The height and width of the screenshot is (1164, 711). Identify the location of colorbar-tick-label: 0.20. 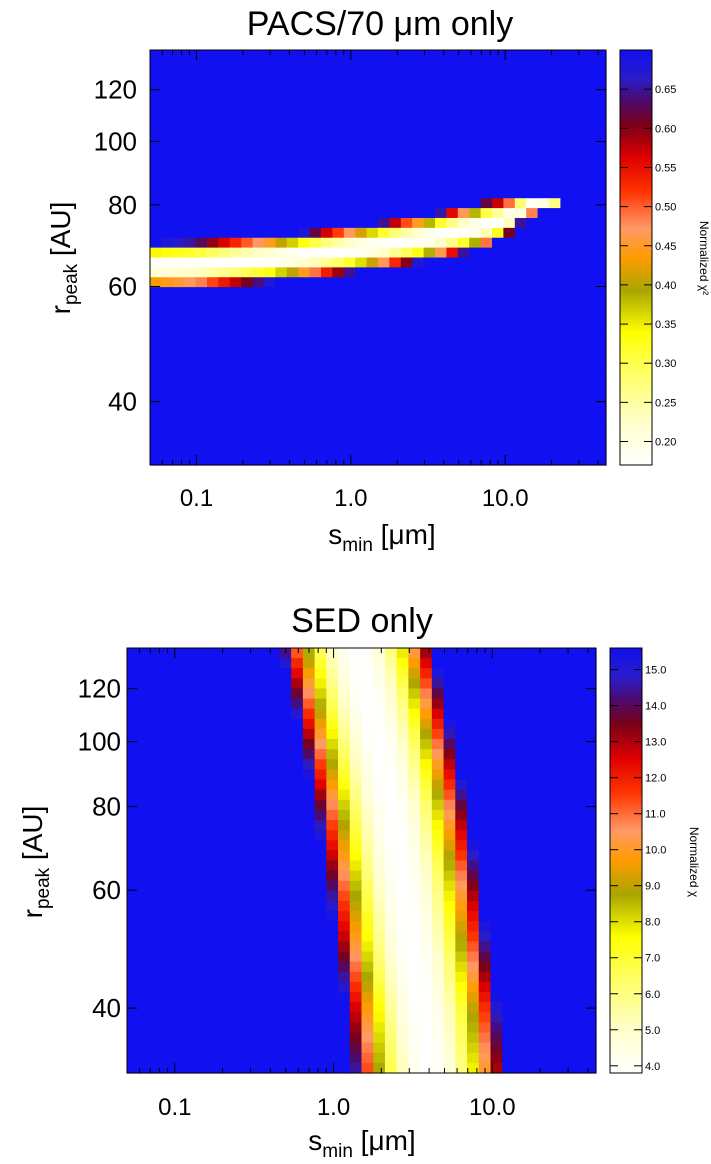
(665, 443).